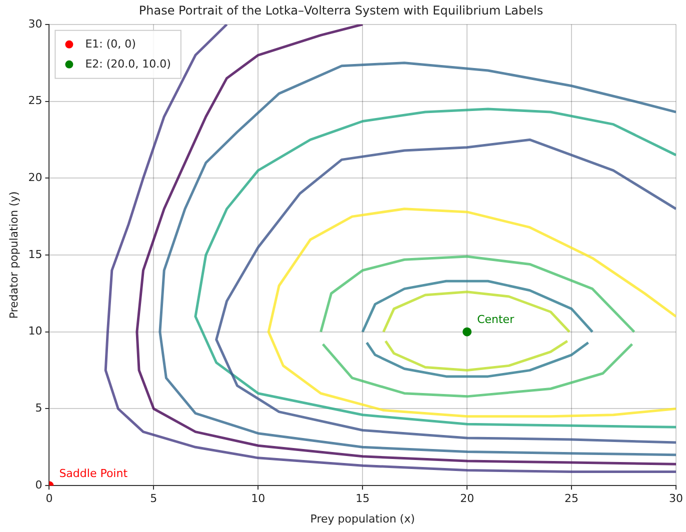 The image size is (686, 532). Describe the element at coordinates (341, 10) in the screenshot. I see `chart-title: Phase Portrait of the Lotka–Volterra System with Equilibrium Labels` at that location.